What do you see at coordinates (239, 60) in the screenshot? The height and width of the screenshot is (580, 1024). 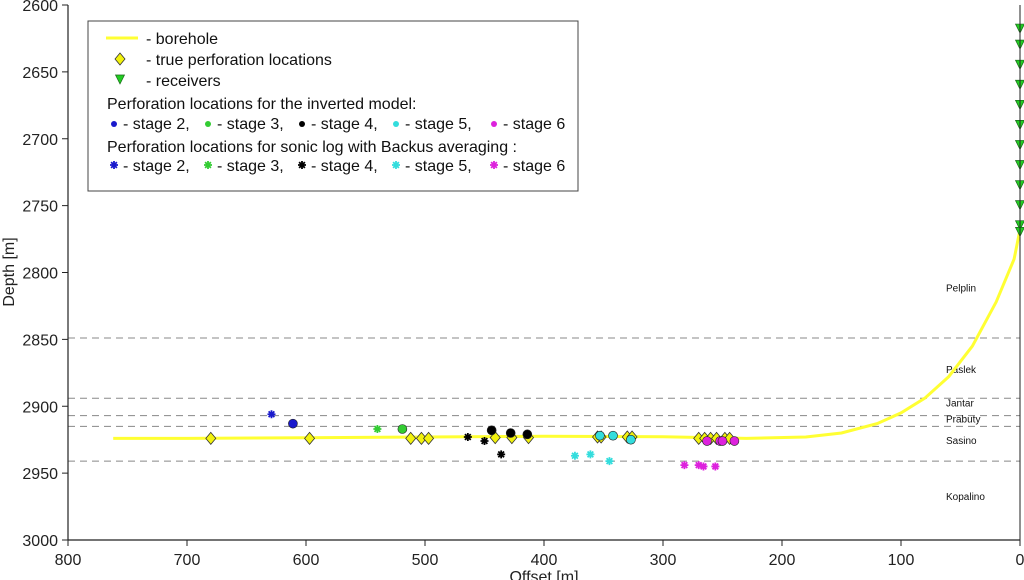 I see `legend-true-perf-label: - true perforation locations` at bounding box center [239, 60].